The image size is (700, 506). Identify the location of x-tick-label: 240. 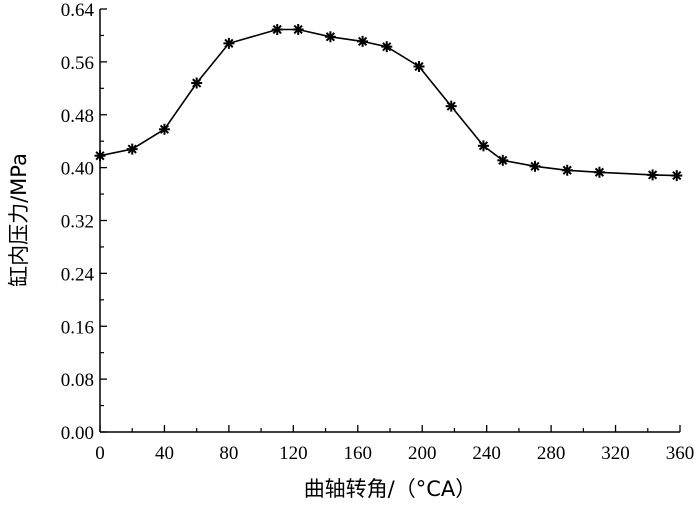
(486, 453).